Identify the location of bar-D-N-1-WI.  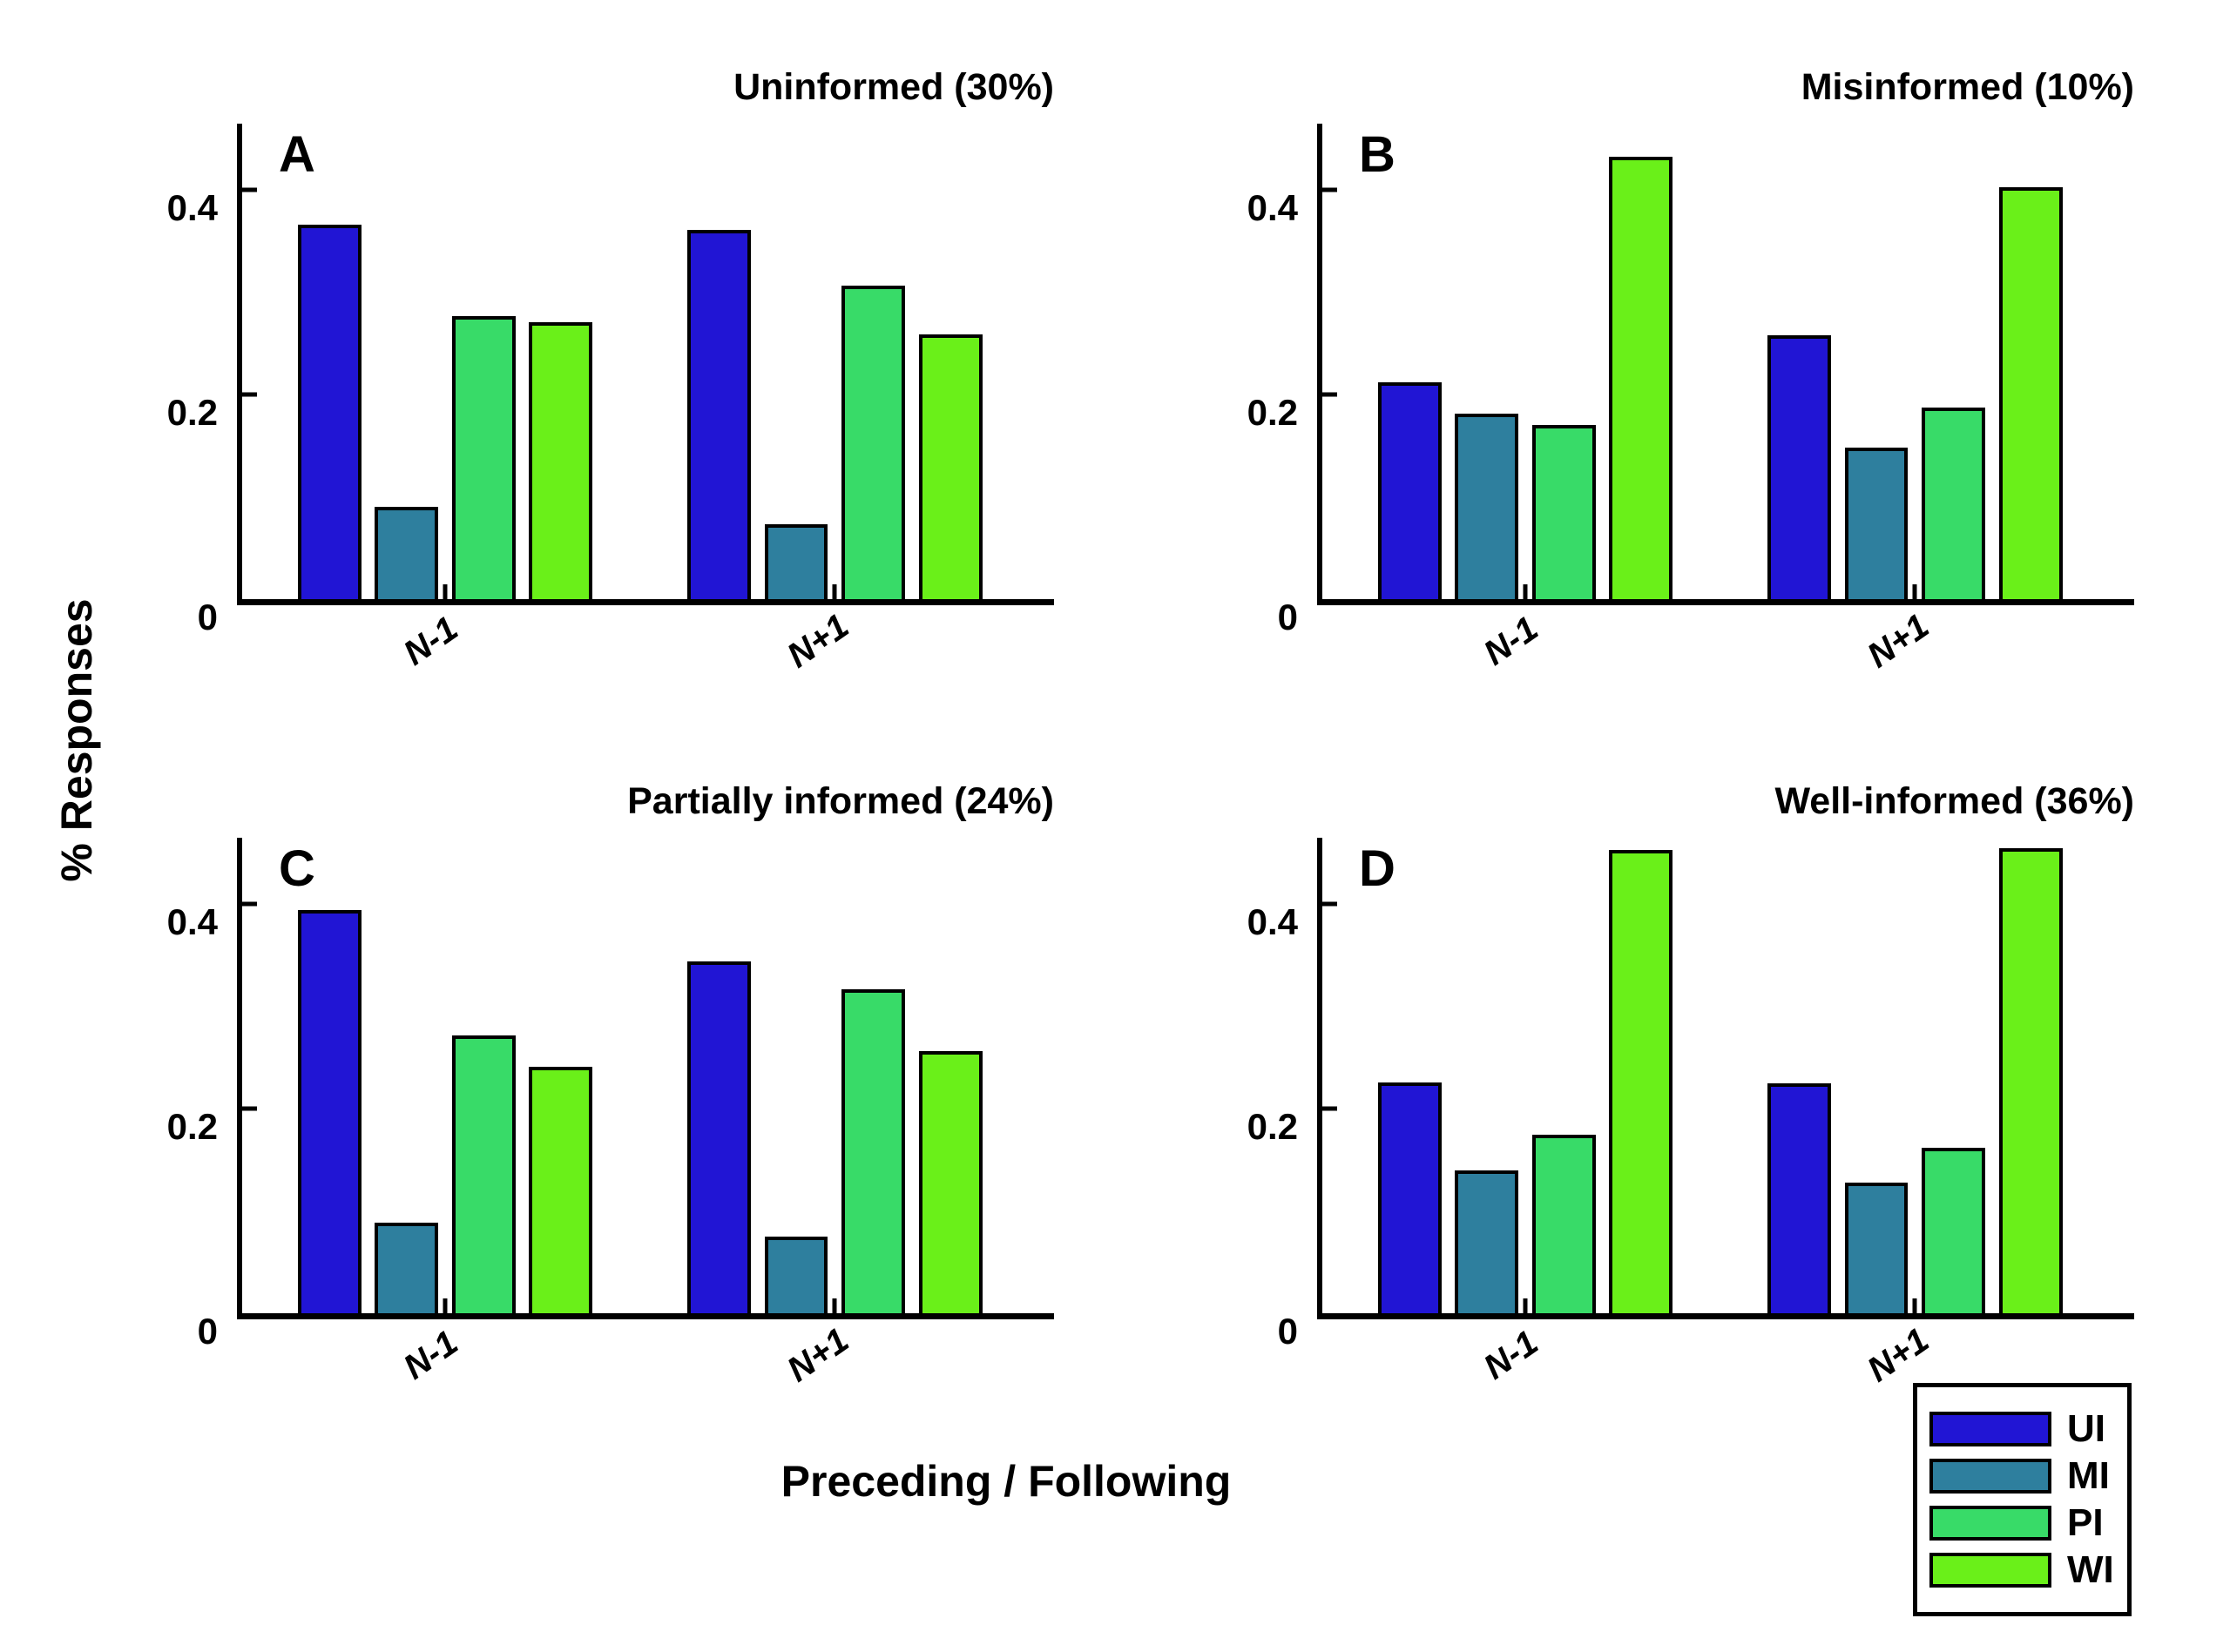
(1641, 1081).